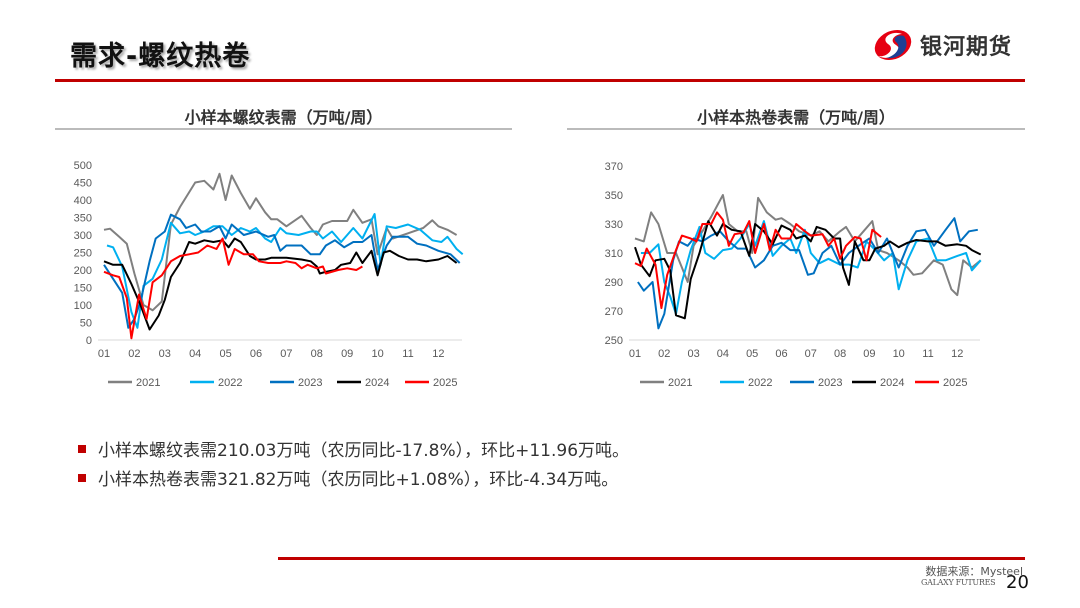 The width and height of the screenshot is (1080, 608). What do you see at coordinates (160, 56) in the screenshot?
I see `page-title: 需求-螺纹热卷` at bounding box center [160, 56].